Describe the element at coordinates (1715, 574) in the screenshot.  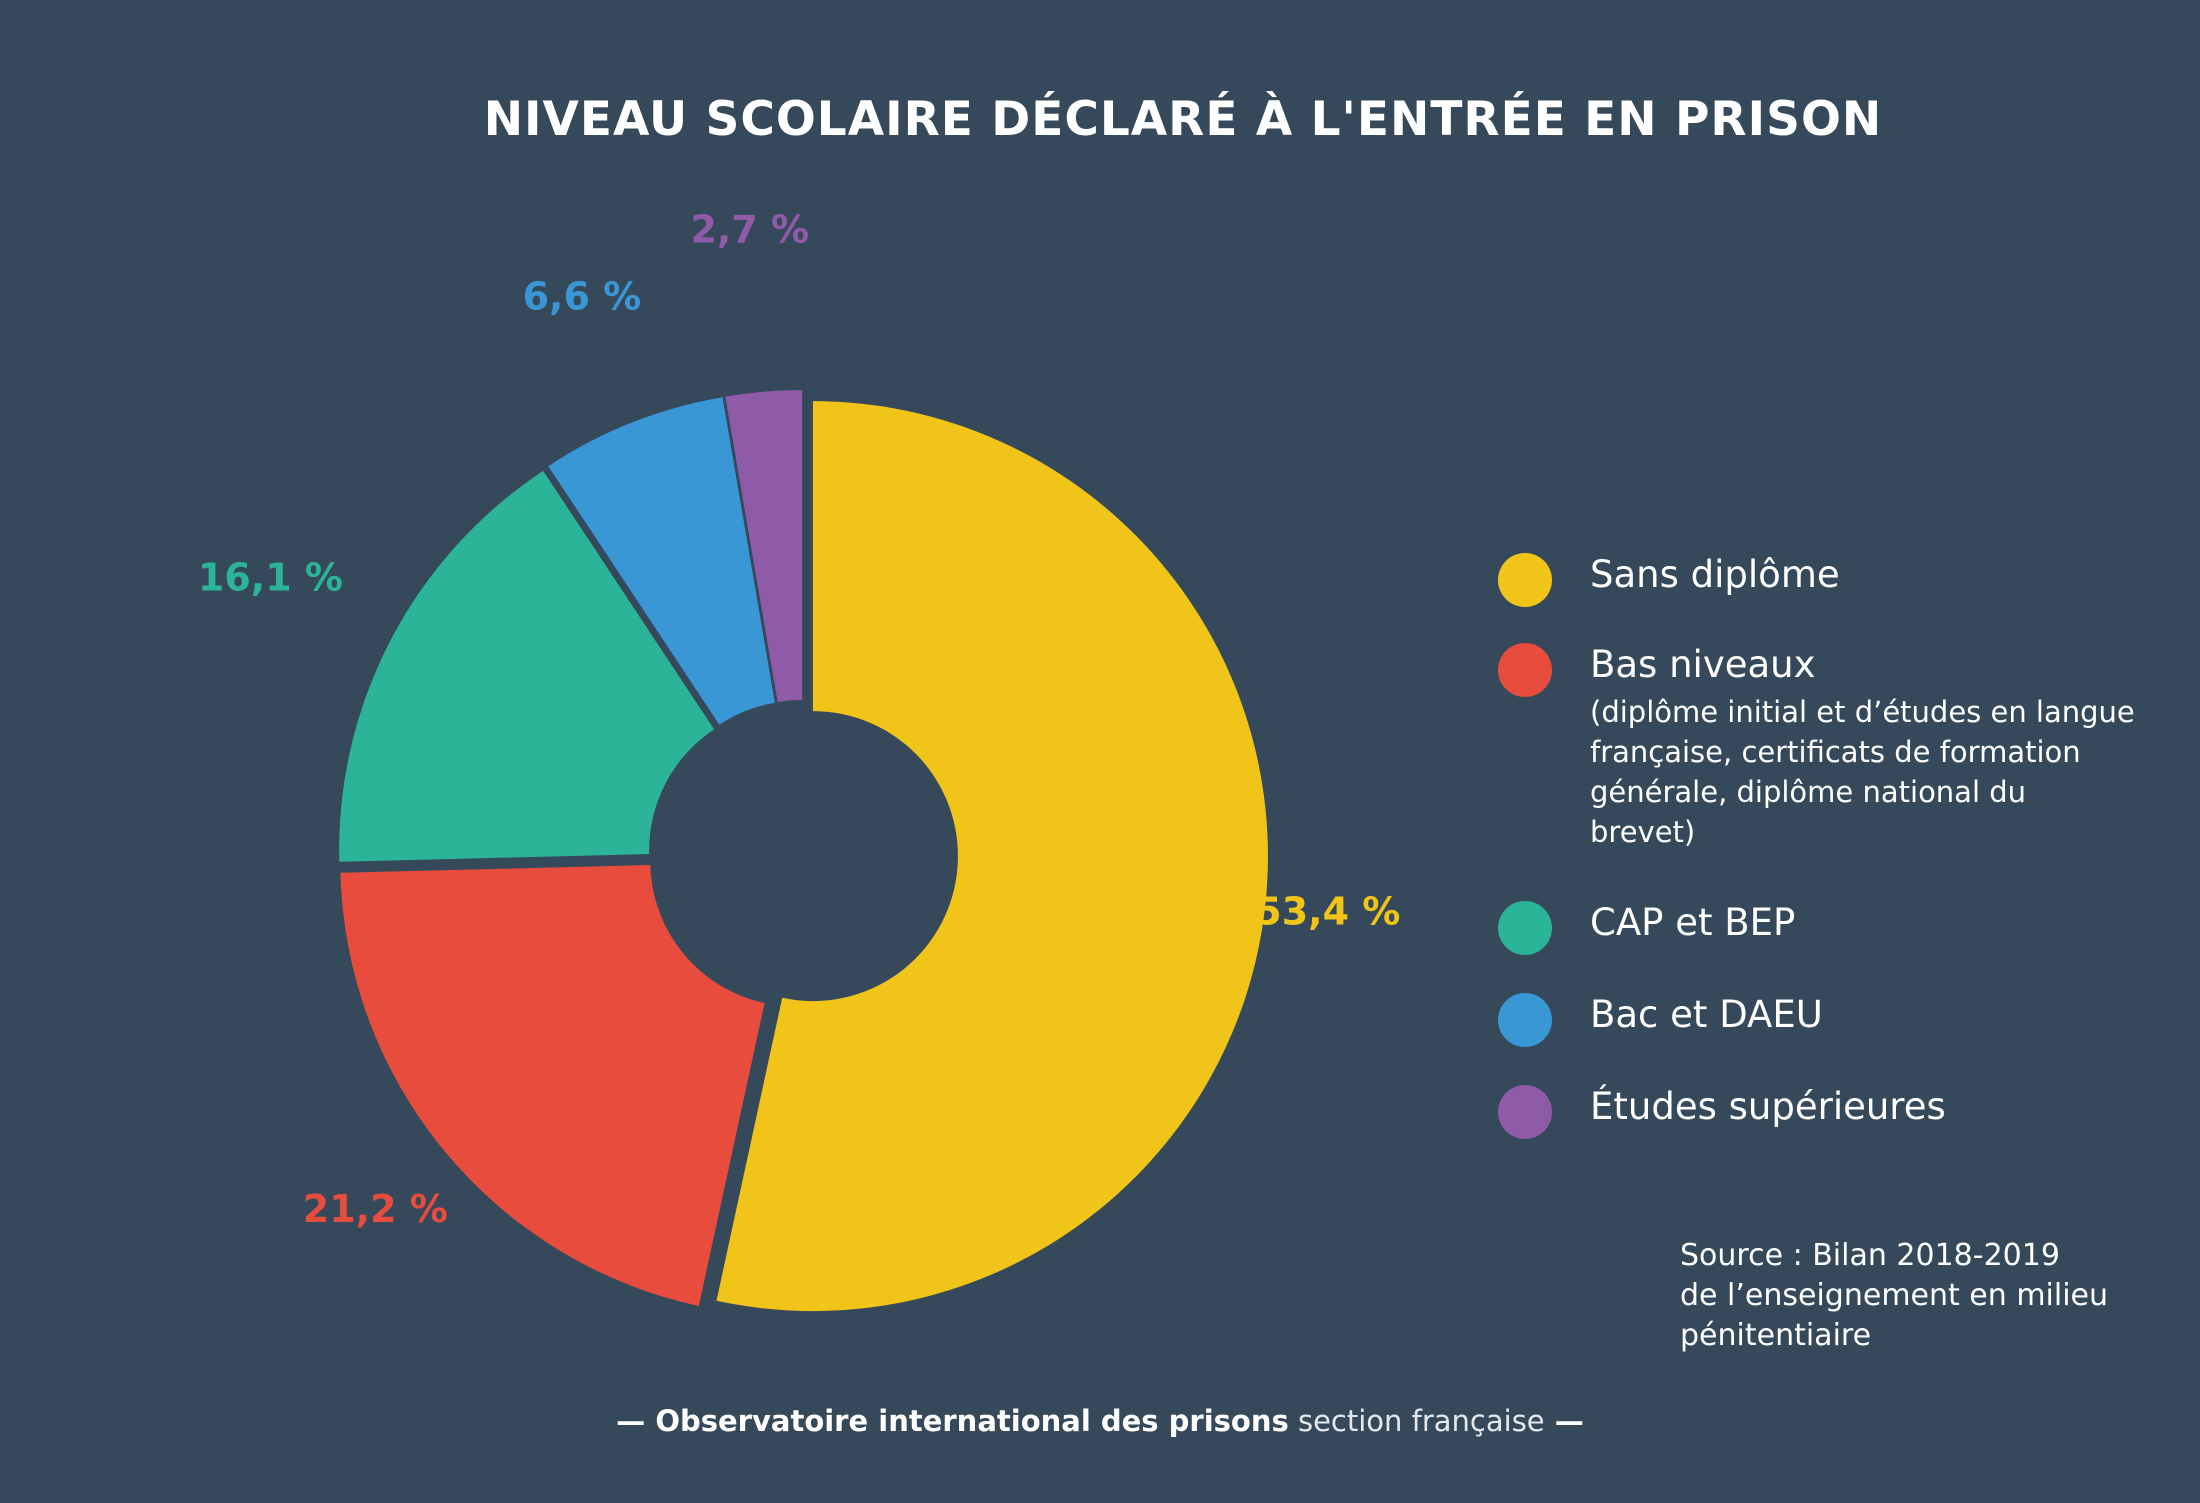
I see `legend-label: Sans diplôme` at that location.